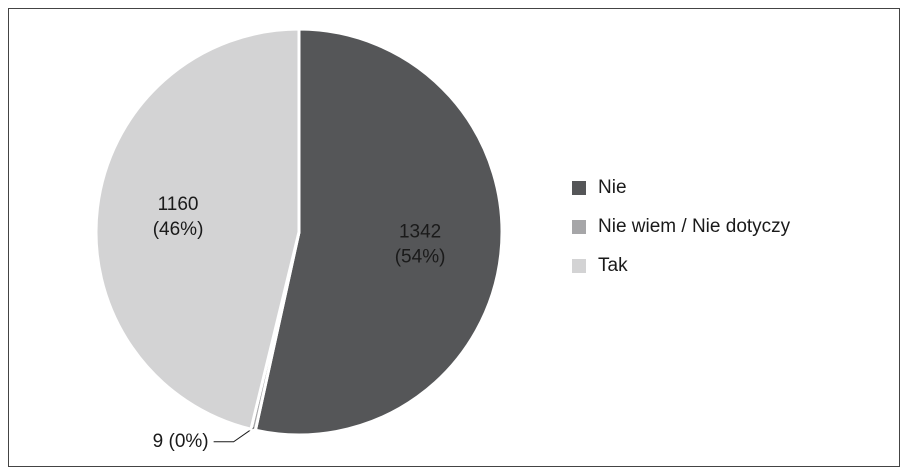  What do you see at coordinates (612, 187) in the screenshot?
I see `legend-label: Nie` at bounding box center [612, 187].